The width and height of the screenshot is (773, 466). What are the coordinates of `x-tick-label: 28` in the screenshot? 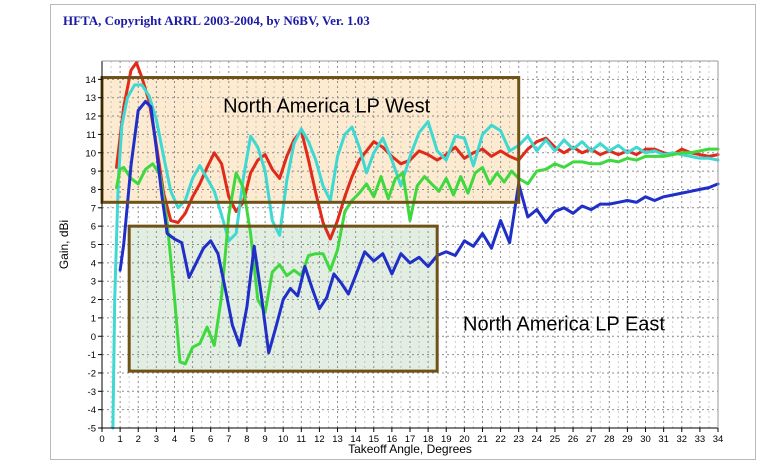 It's located at (609, 439).